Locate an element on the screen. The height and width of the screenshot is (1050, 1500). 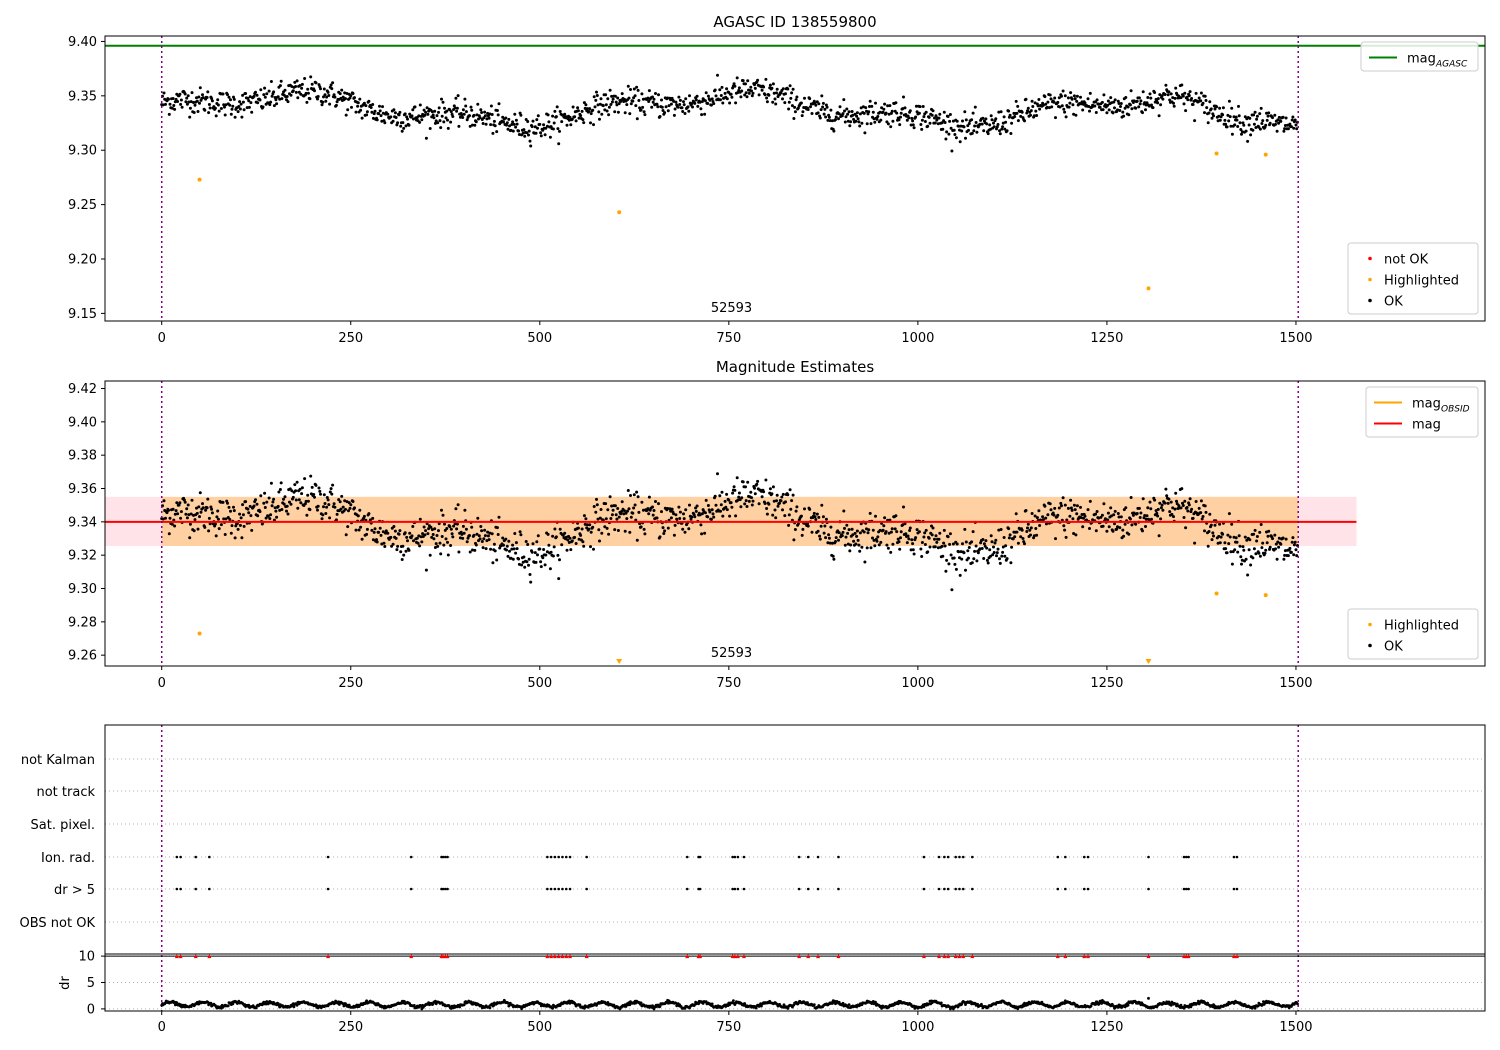
flag-event-marker is located at coordinates (555, 889).